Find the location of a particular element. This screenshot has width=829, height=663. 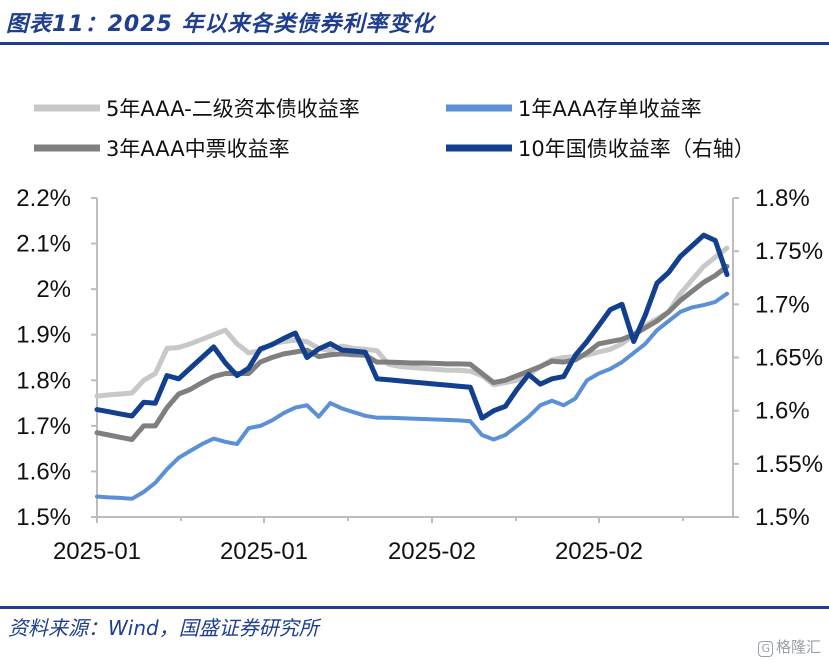

right-tick-label: 1.5% is located at coordinates (782, 517).